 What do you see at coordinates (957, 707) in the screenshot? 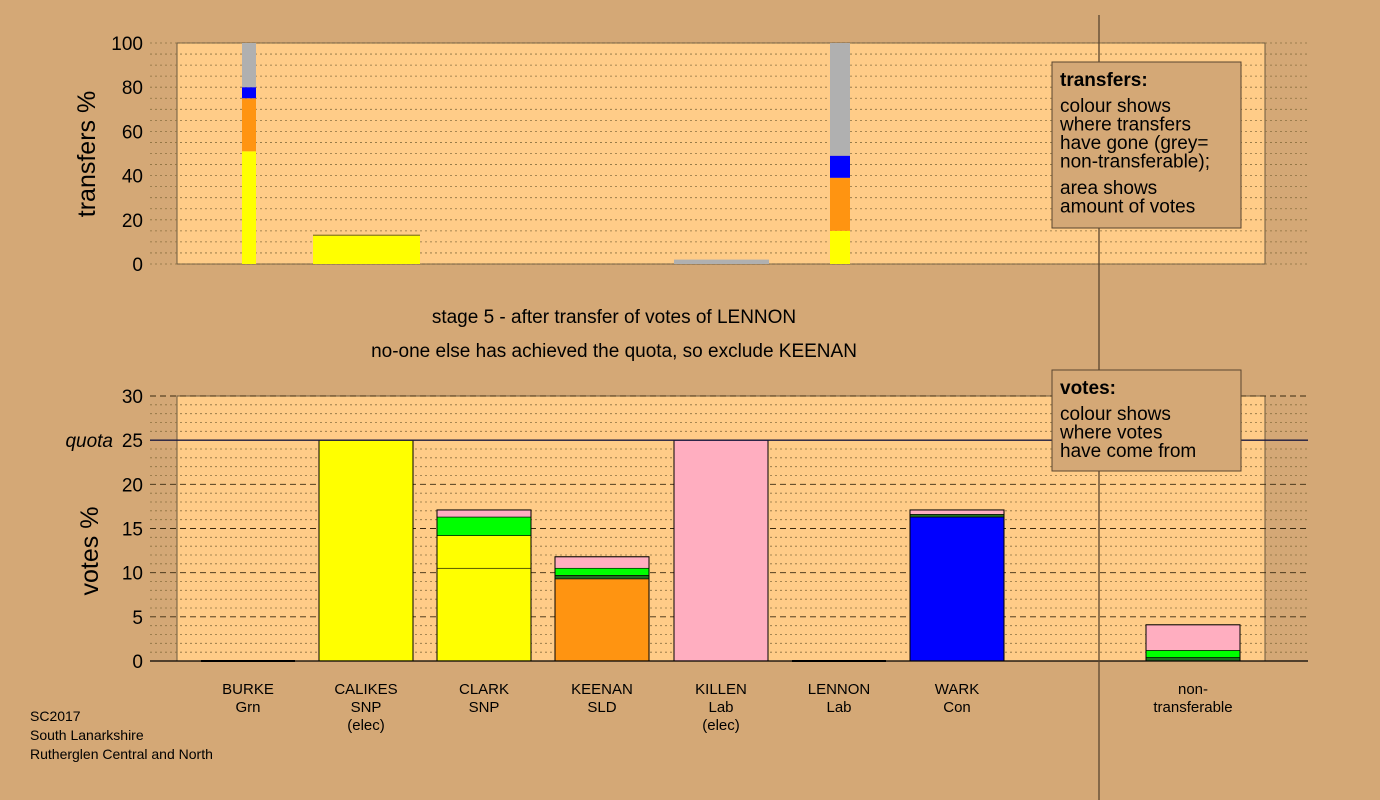
I see `category-party-label: Con` at bounding box center [957, 707].